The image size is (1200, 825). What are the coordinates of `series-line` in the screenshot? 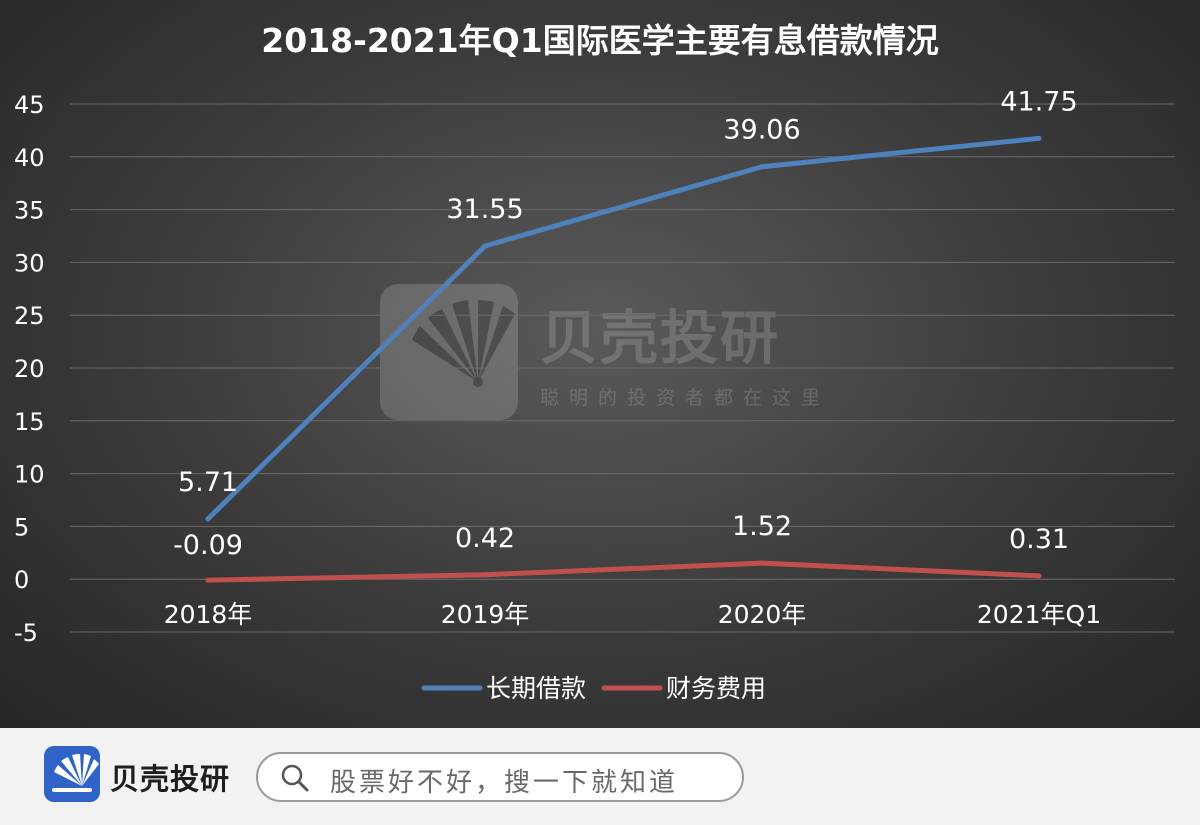 It's located at (623, 571).